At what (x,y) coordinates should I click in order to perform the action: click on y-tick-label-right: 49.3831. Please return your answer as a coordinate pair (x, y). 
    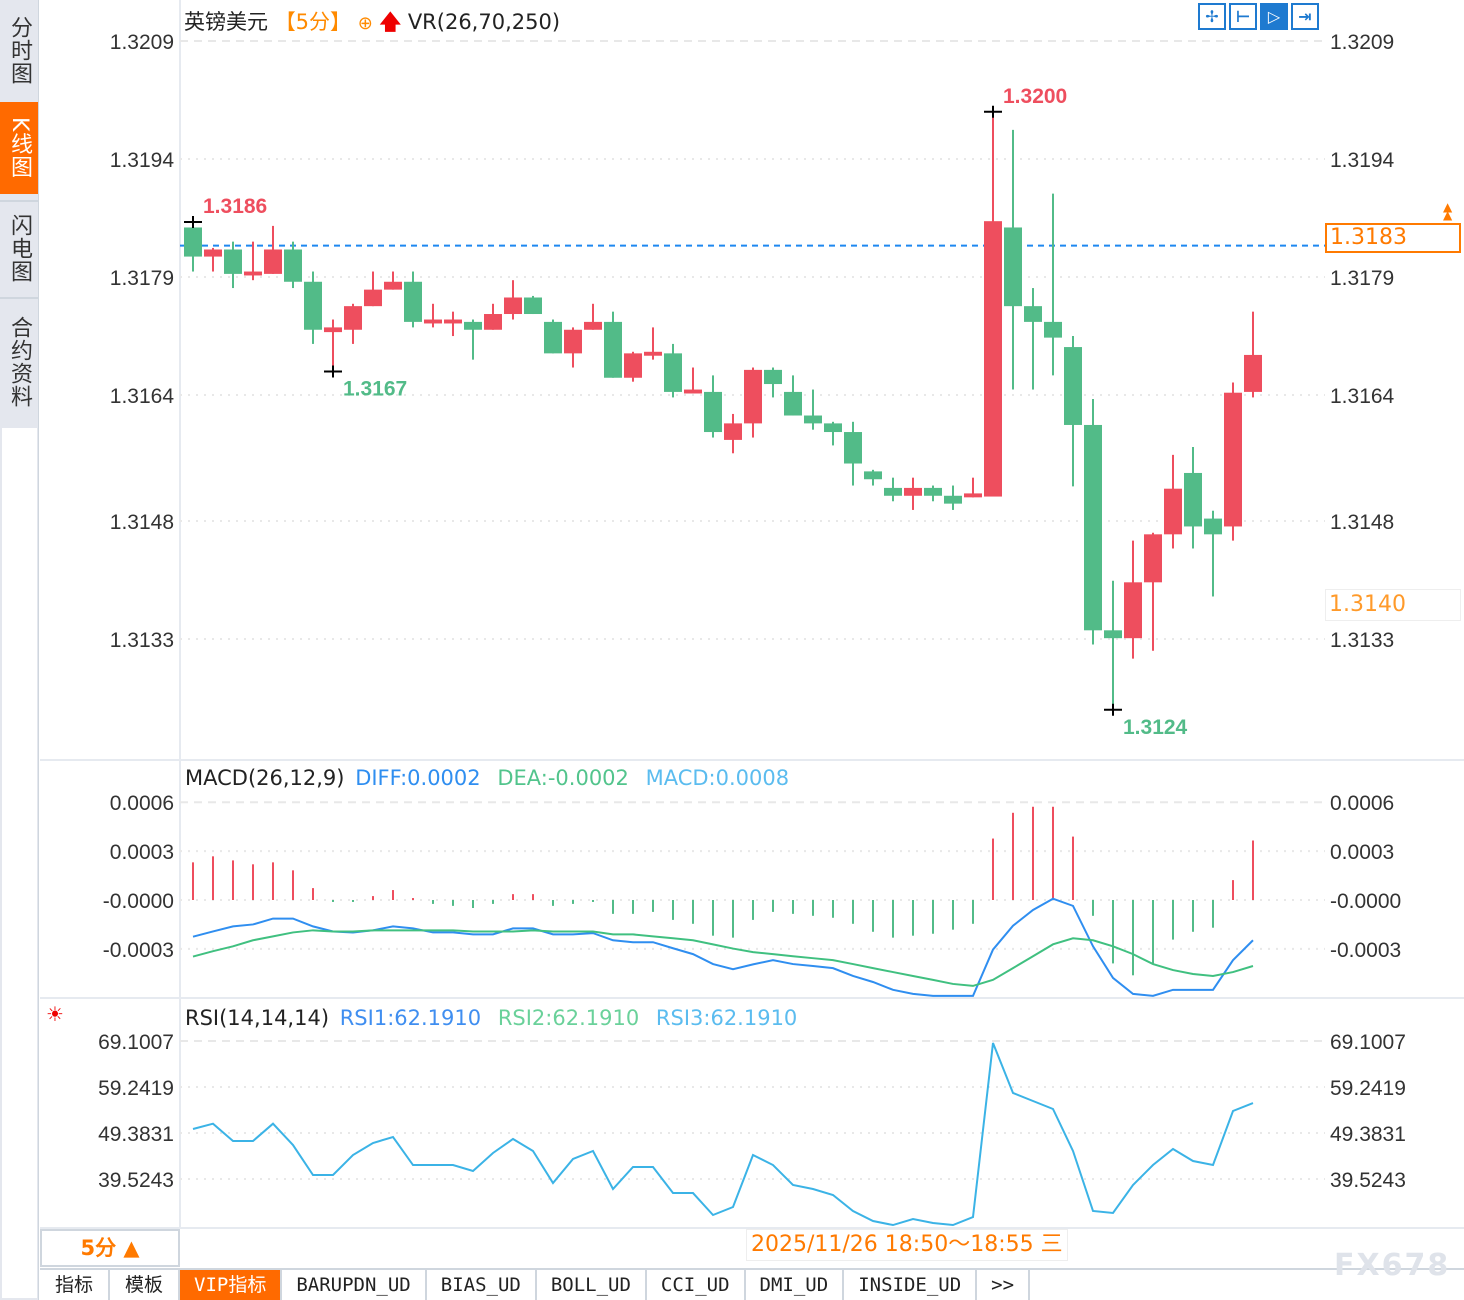
    Looking at the image, I should click on (1368, 1134).